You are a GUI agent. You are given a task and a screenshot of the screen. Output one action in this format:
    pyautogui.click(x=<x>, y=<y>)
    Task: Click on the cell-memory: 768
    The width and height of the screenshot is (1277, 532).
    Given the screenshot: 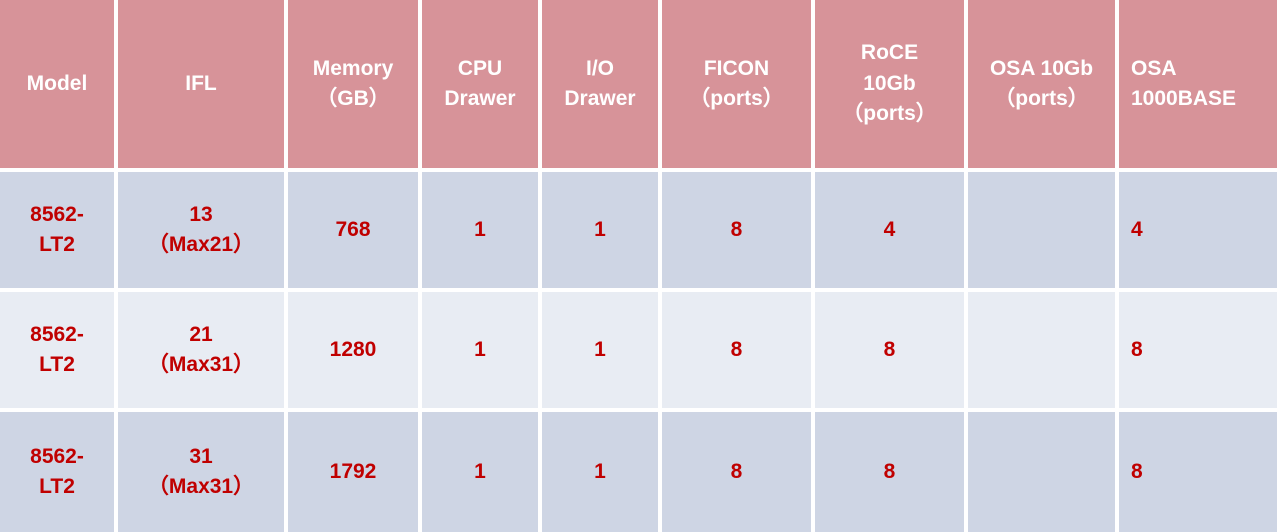 What is the action you would take?
    pyautogui.click(x=355, y=232)
    